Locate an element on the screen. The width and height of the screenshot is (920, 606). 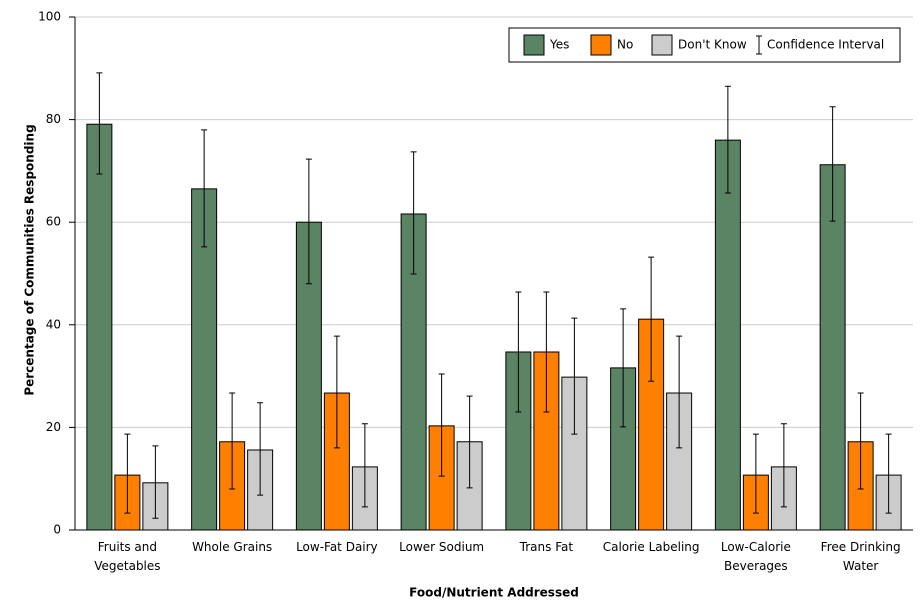
y-tick-label: 80 is located at coordinates (53, 119).